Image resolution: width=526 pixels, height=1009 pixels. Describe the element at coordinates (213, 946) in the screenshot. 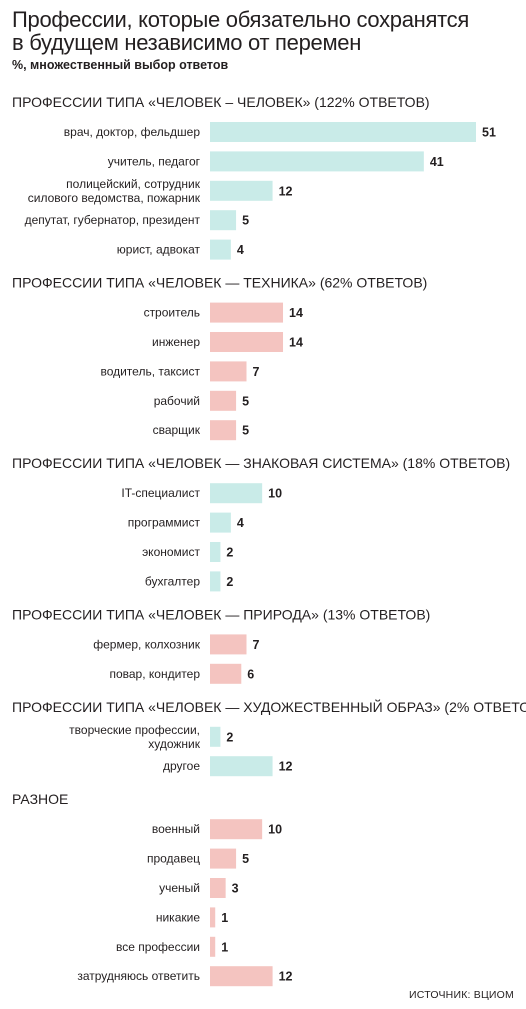

I see `bar-все-профессии` at that location.